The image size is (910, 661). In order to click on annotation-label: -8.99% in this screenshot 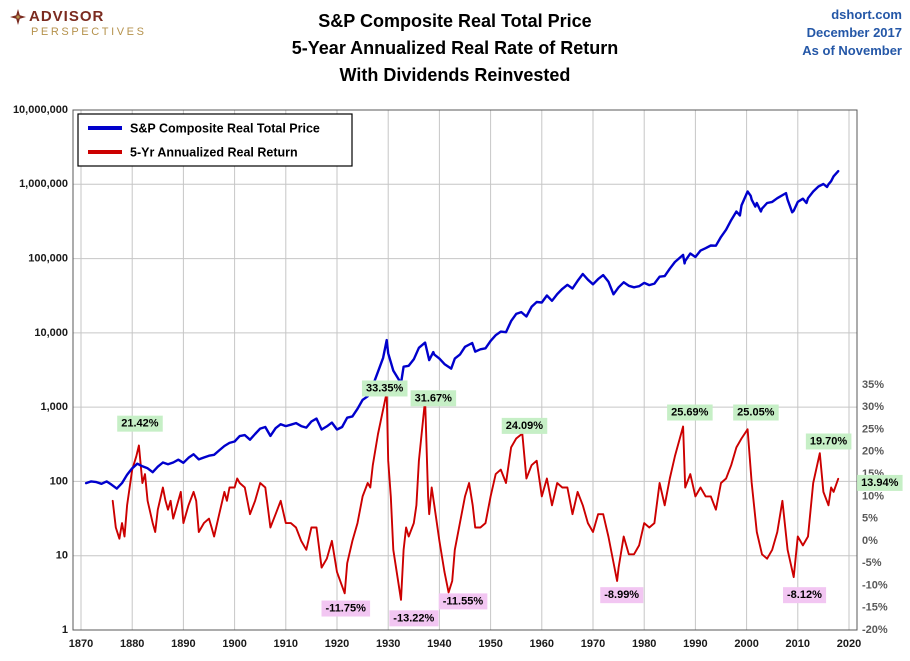, I will do `click(621, 595)`.